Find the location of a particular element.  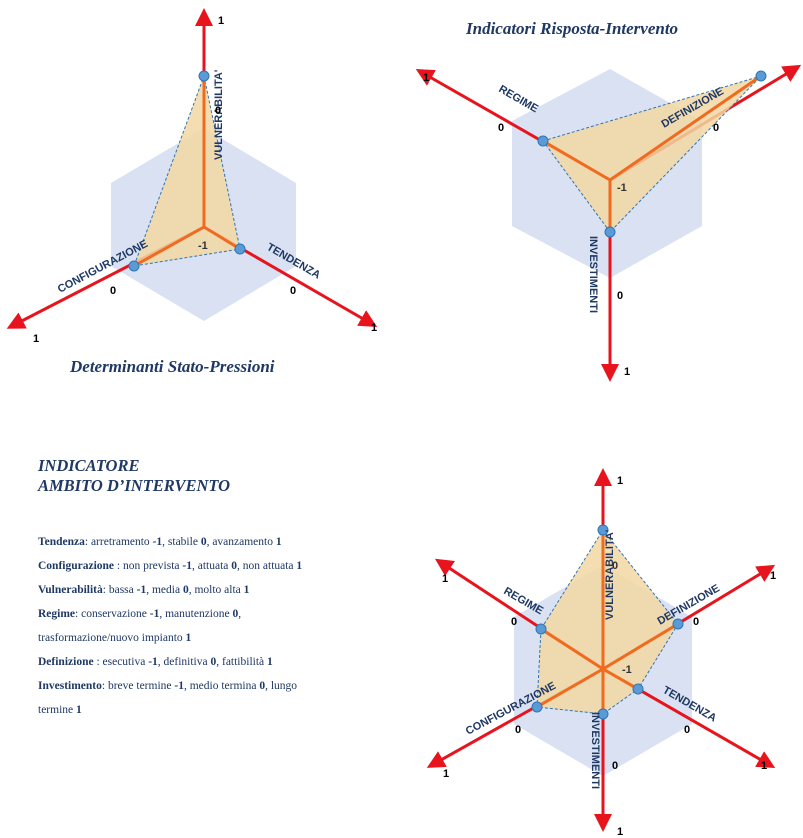

legend-name: Investimento is located at coordinates (70, 686).